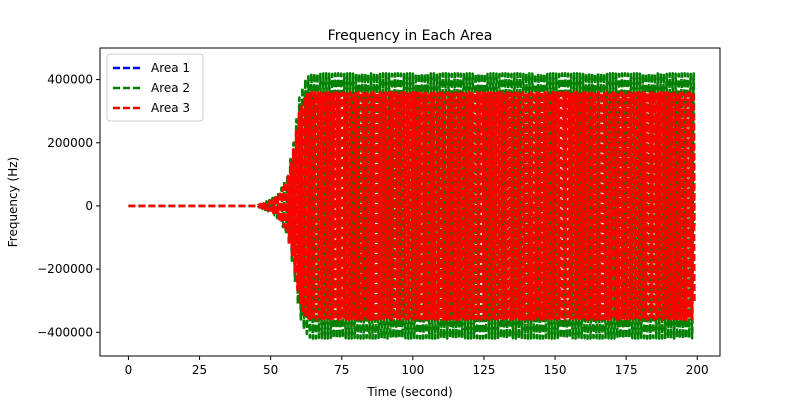  Describe the element at coordinates (170, 88) in the screenshot. I see `legend-label-area-2: Area 2` at that location.